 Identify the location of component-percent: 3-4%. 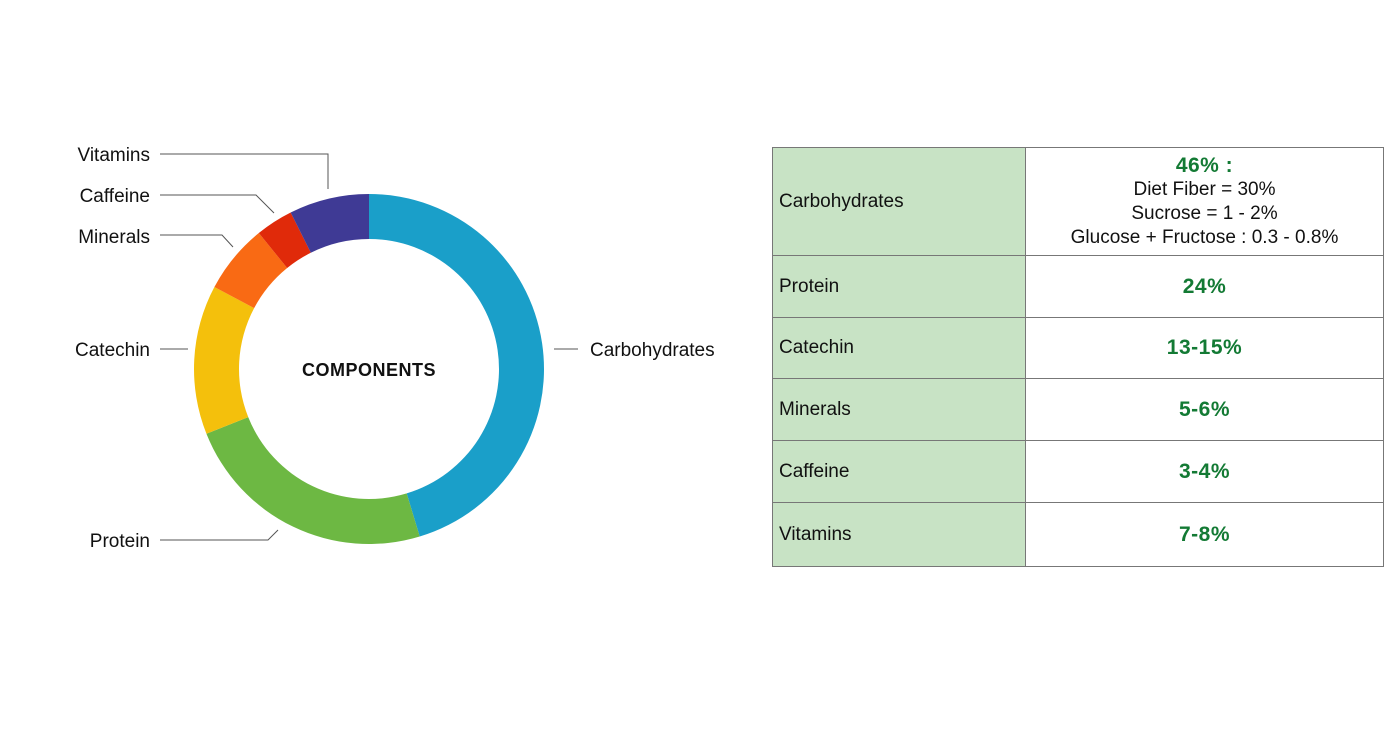
(1204, 471).